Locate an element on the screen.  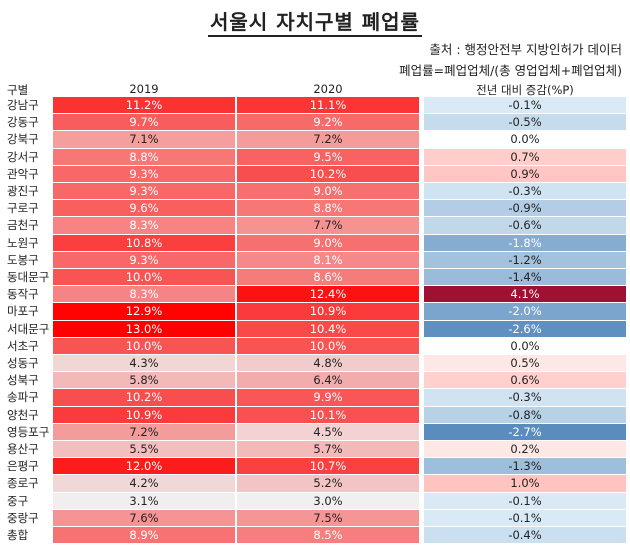
district-label: 서초구 is located at coordinates (23, 345).